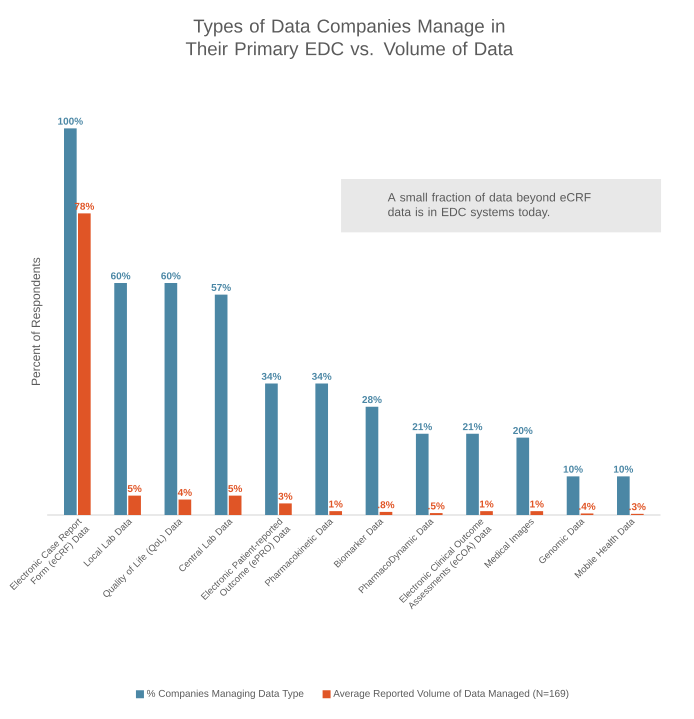  I want to click on data-label: 100%, so click(70, 121).